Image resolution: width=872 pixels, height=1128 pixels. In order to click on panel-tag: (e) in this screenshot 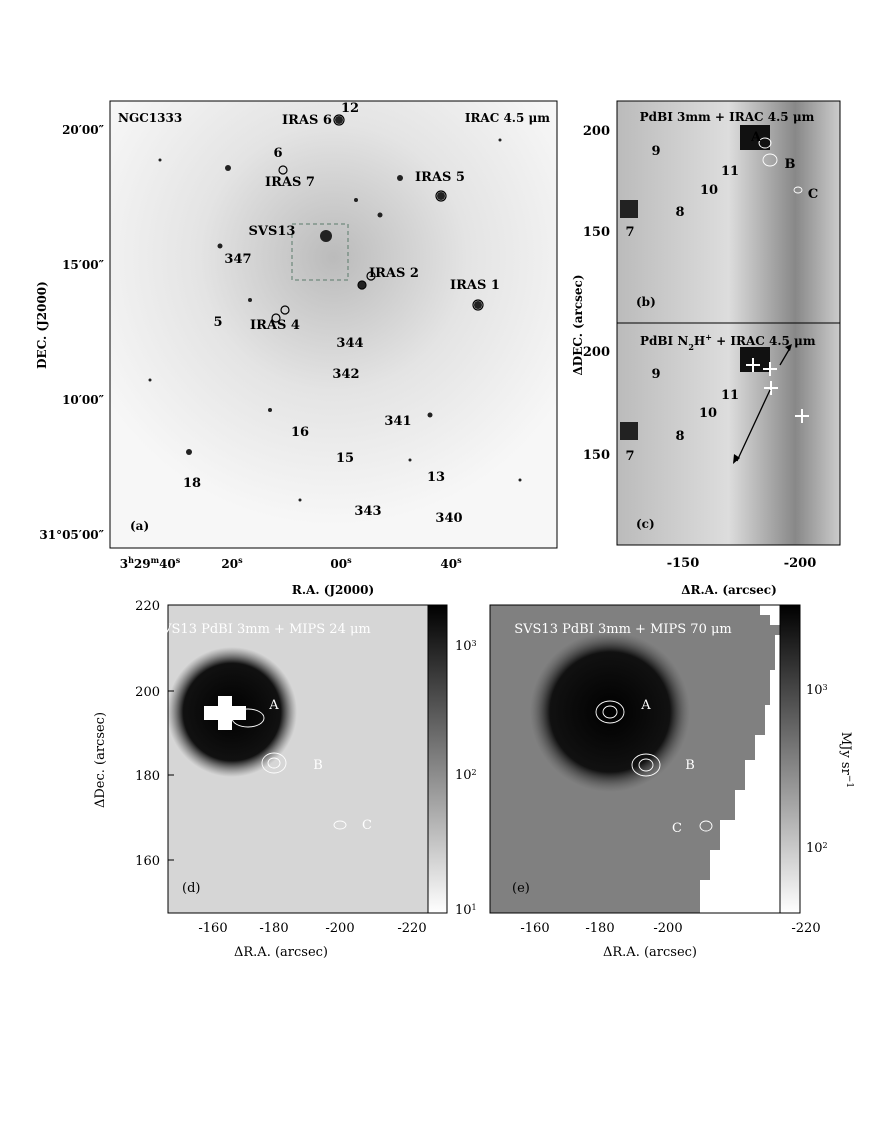, I will do `click(521, 888)`.